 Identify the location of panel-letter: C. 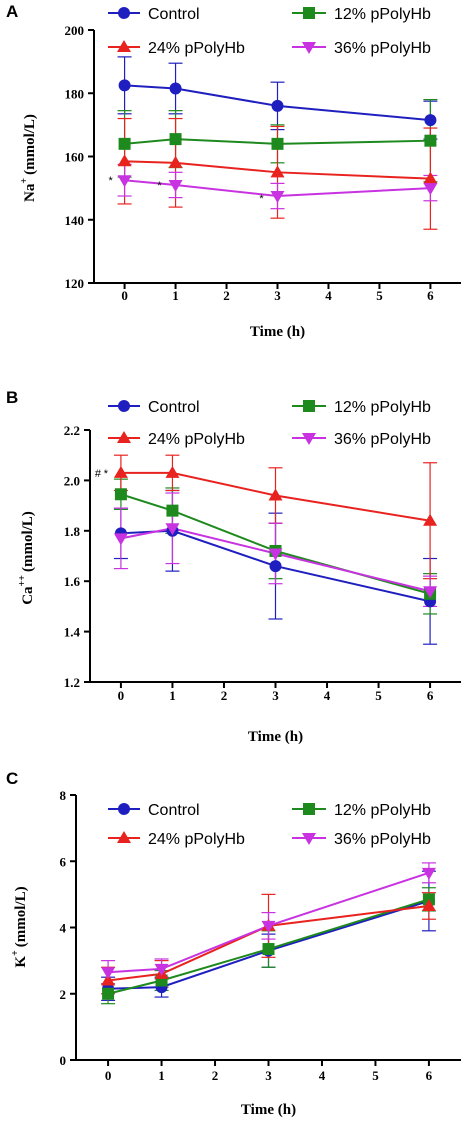
(12, 778).